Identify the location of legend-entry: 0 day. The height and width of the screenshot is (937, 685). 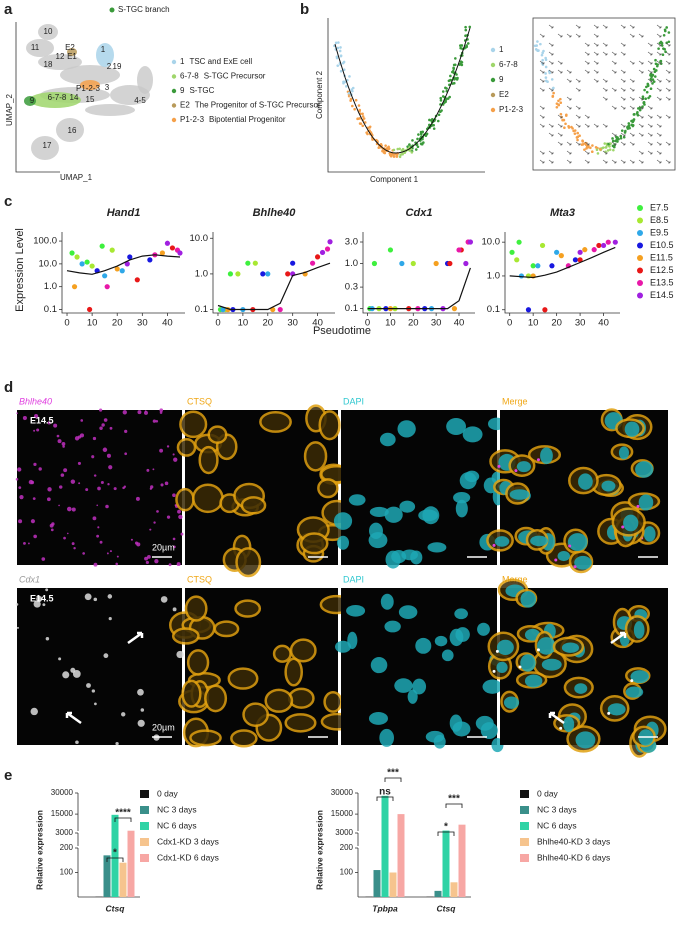
(168, 793).